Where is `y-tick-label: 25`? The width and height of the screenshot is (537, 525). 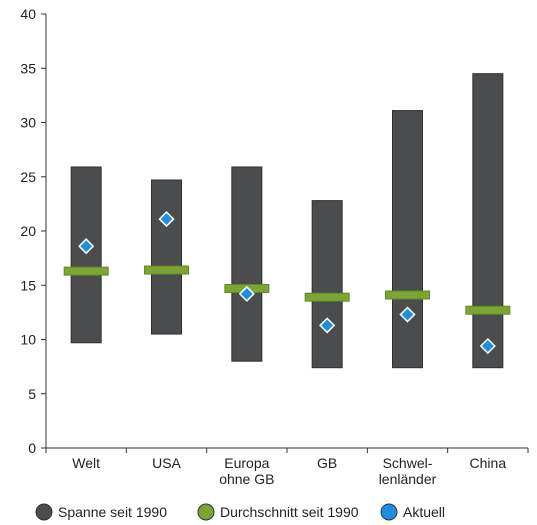 y-tick-label: 25 is located at coordinates (28, 177).